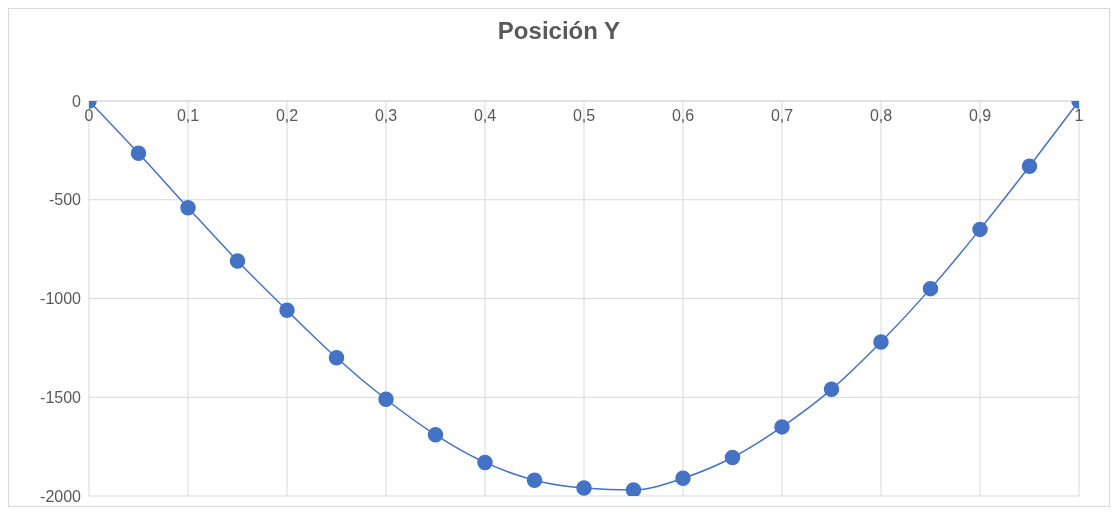  What do you see at coordinates (61, 397) in the screenshot?
I see `y-tick-label: -1500` at bounding box center [61, 397].